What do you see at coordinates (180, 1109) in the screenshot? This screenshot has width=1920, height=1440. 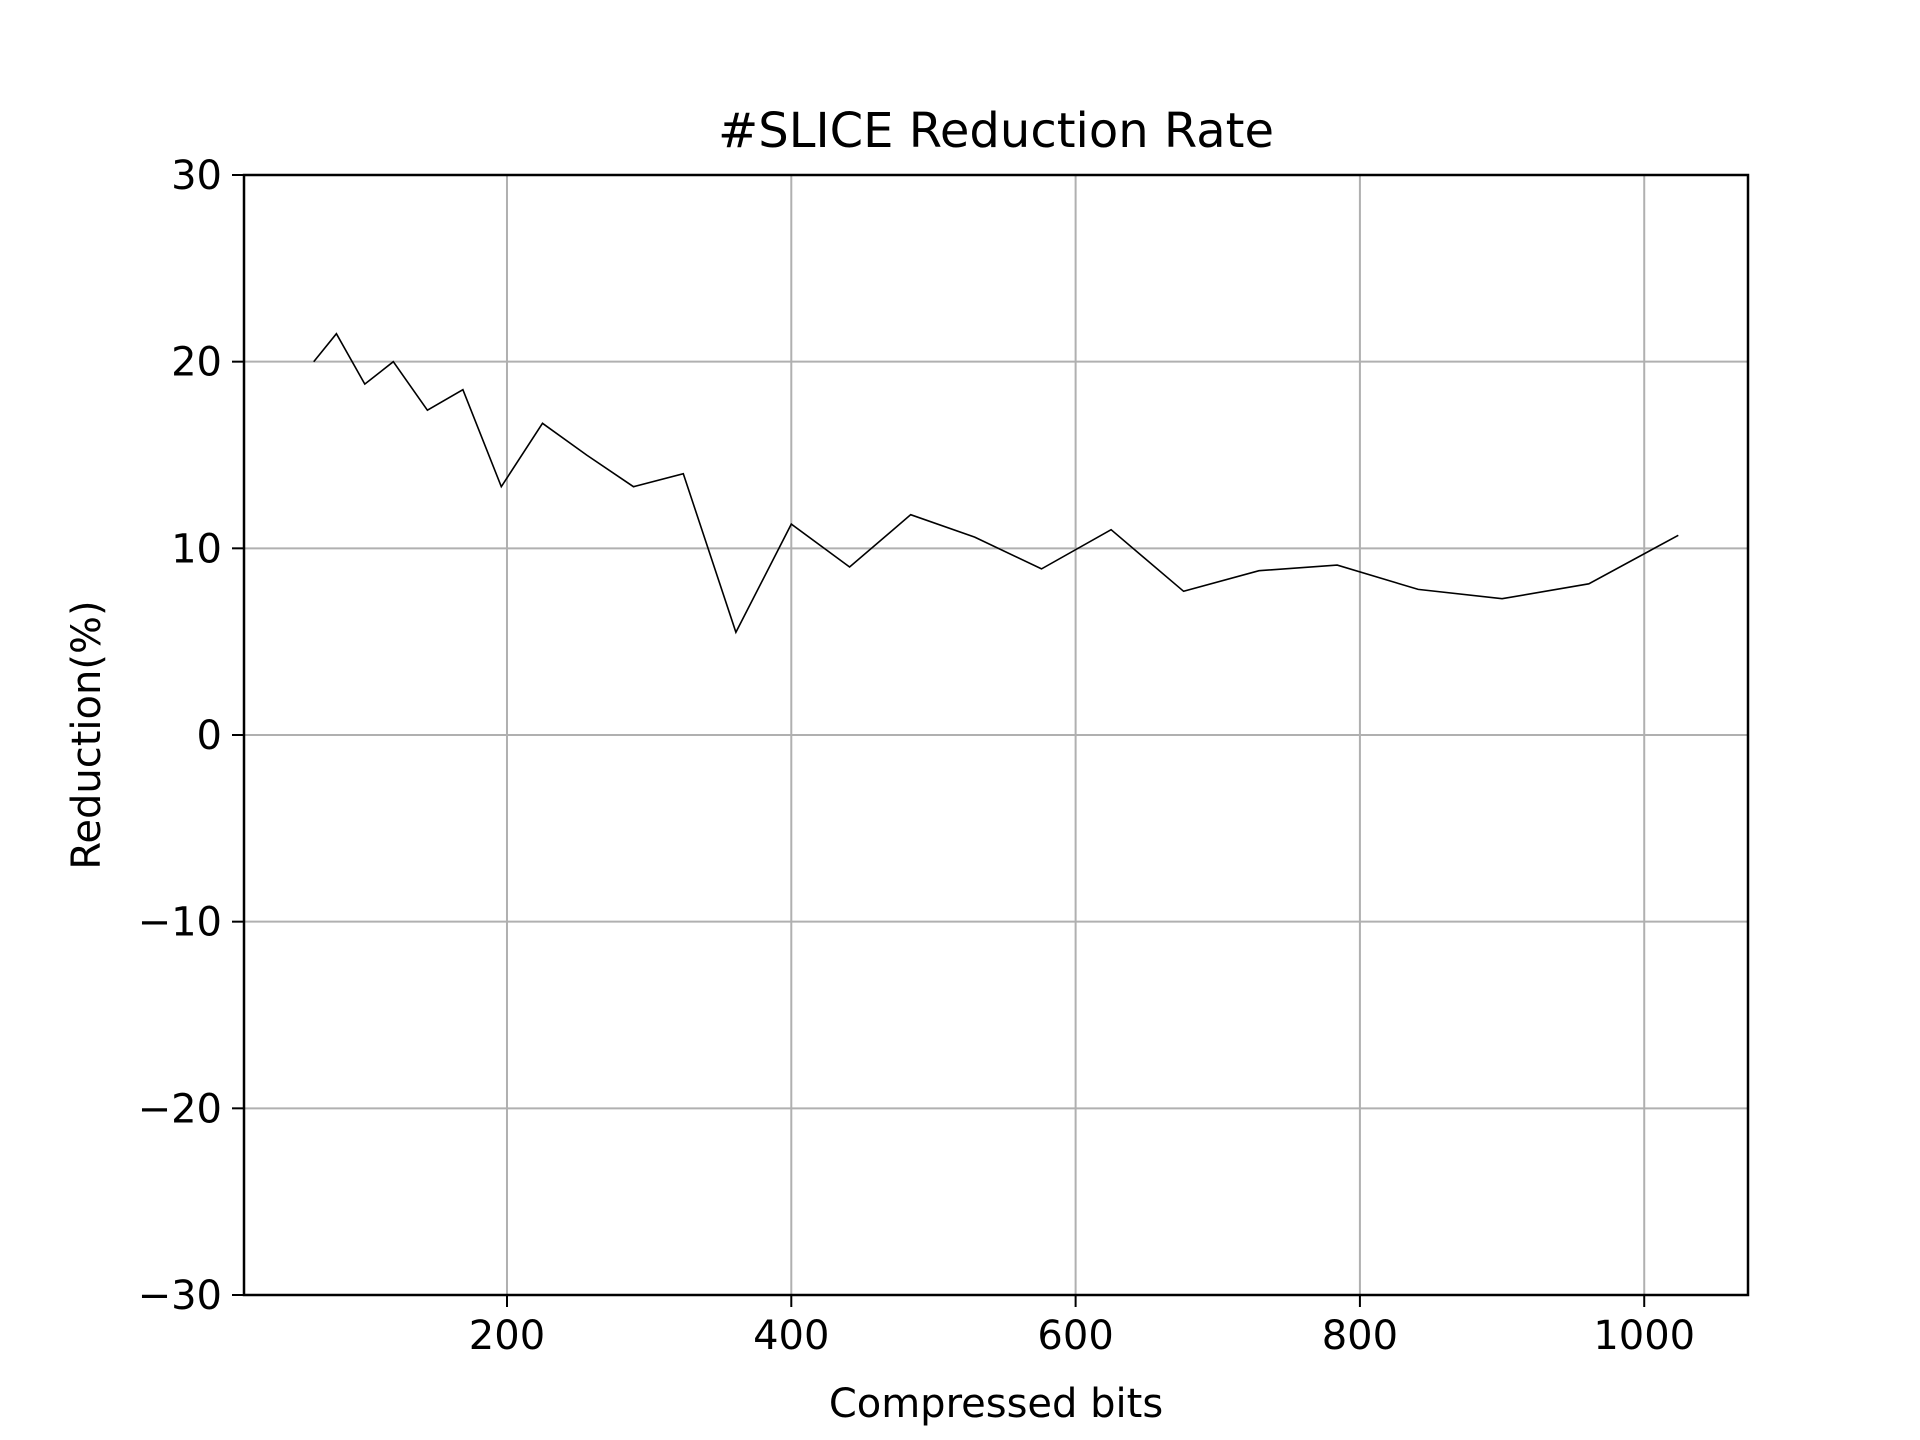 I see `y-tick-label: −20` at bounding box center [180, 1109].